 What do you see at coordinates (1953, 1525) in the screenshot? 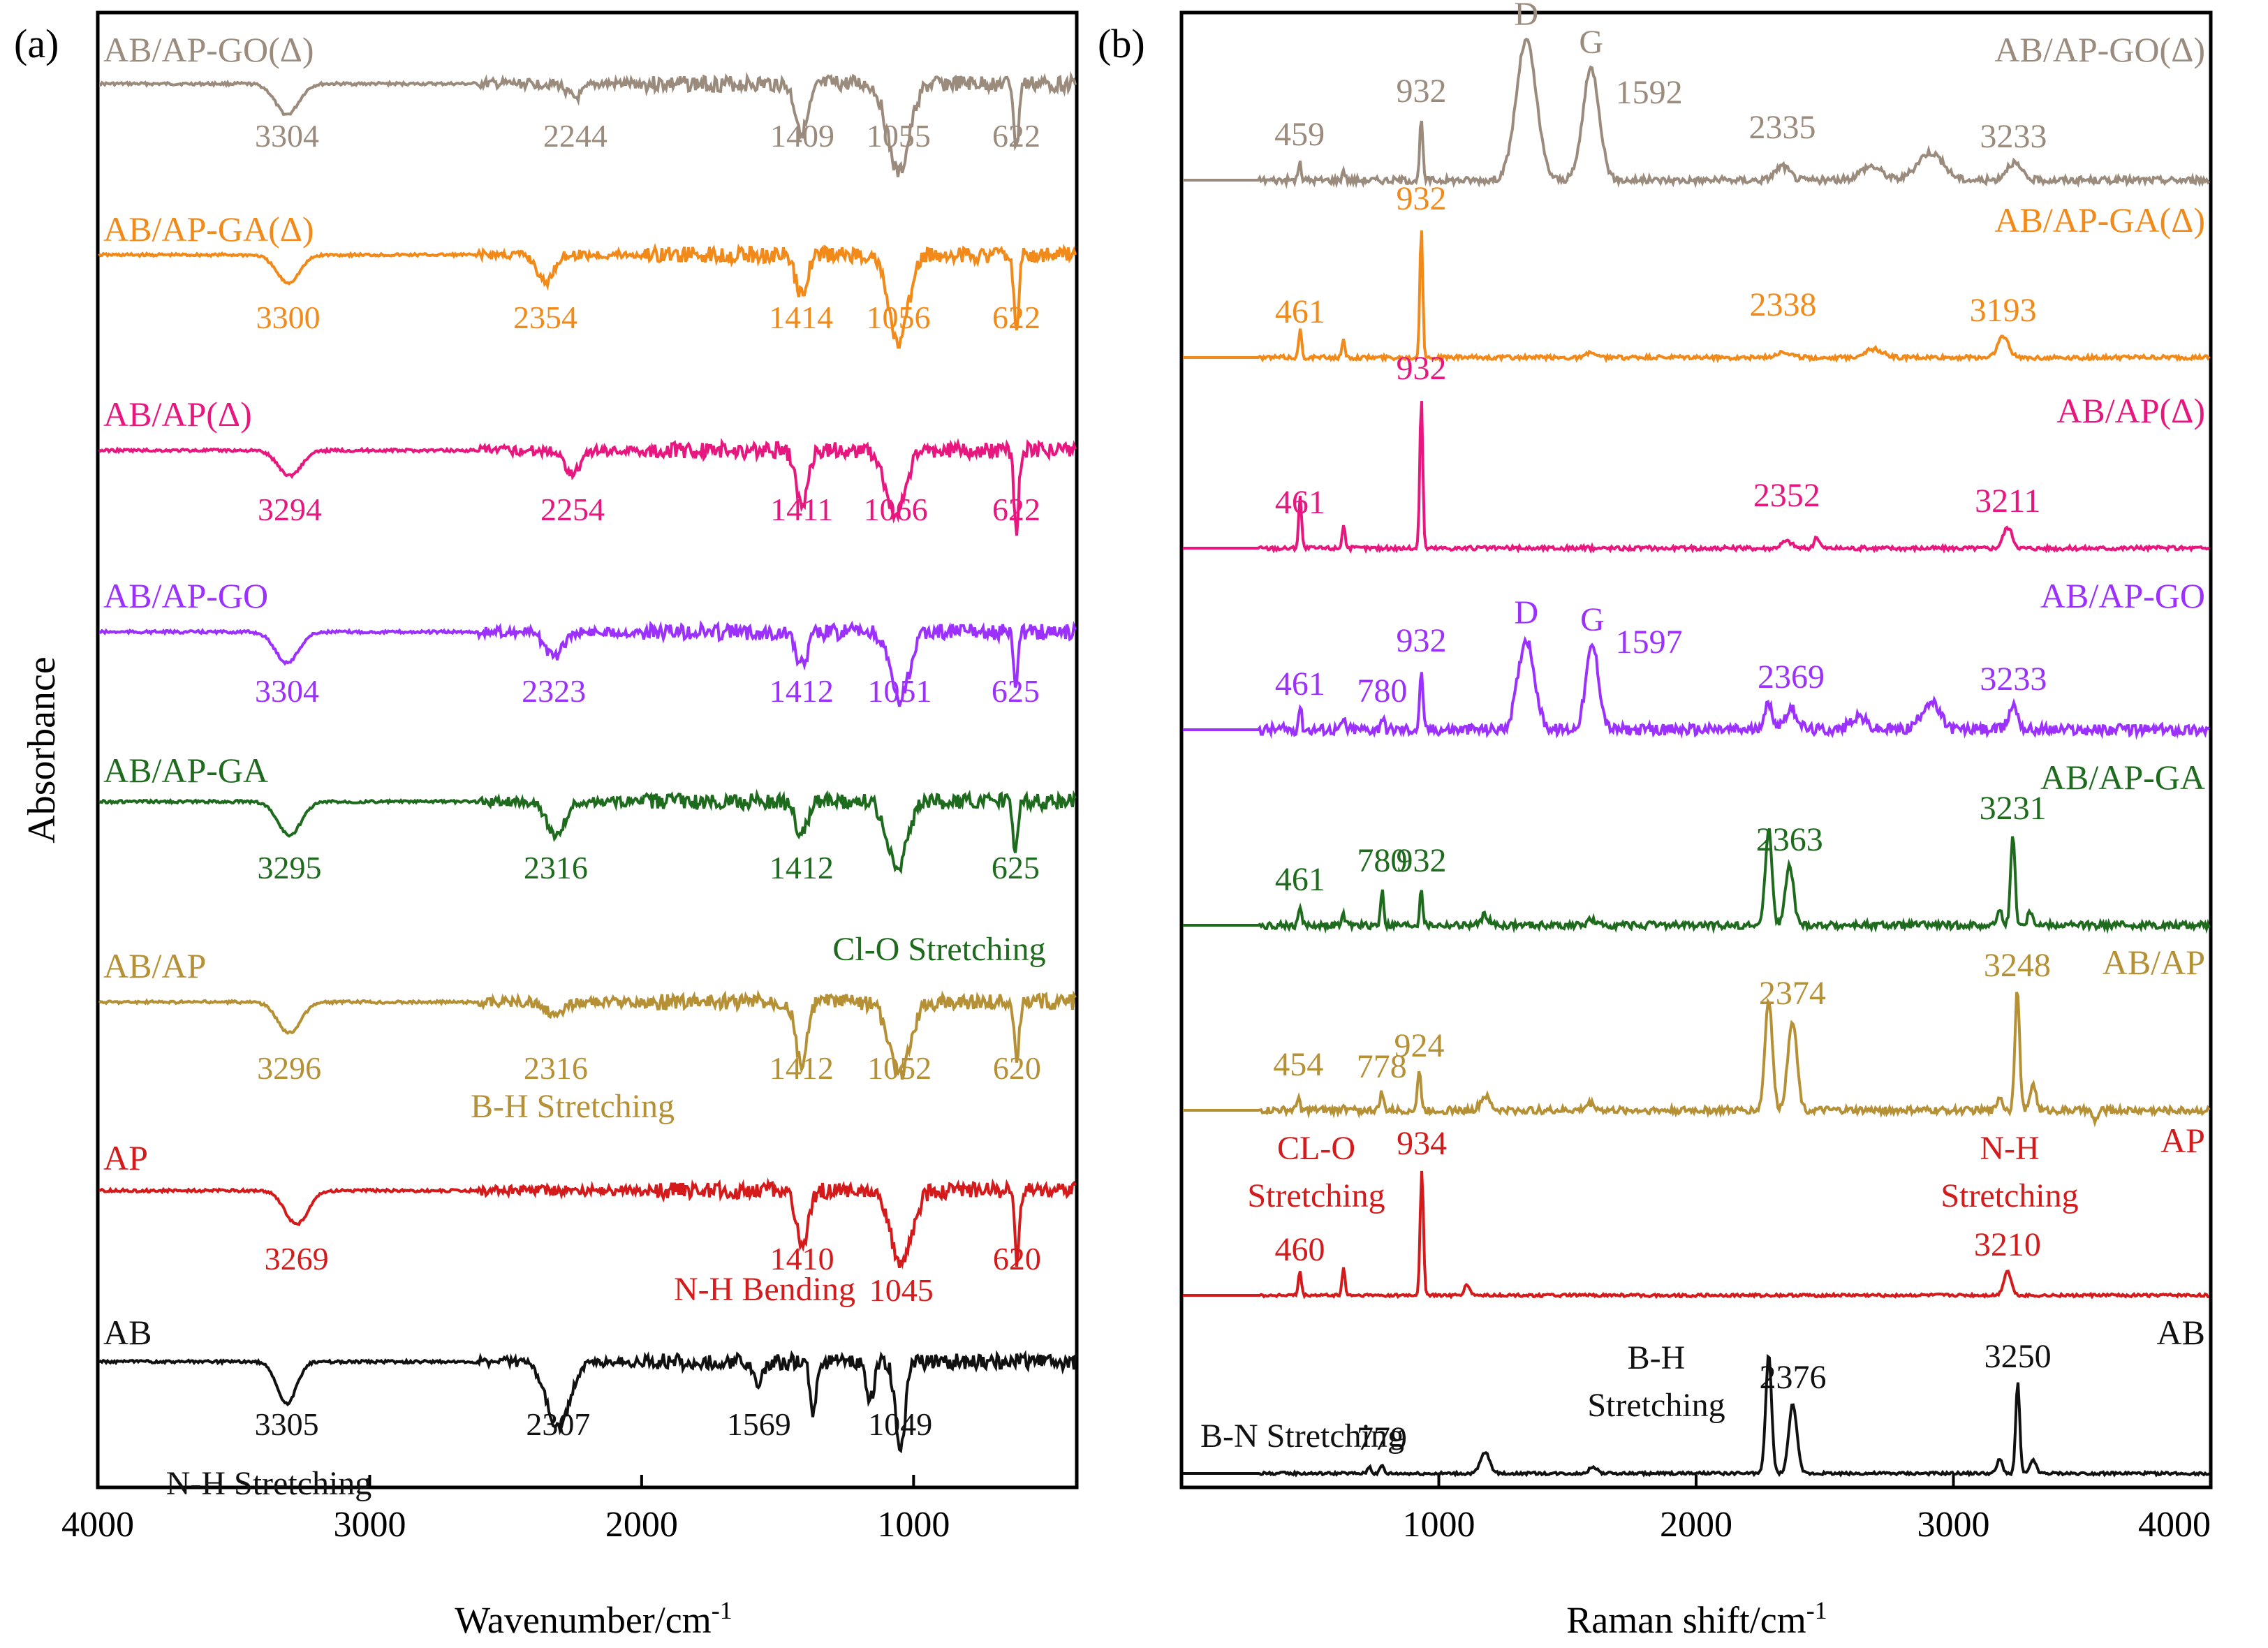
I see `x-tick-label-b: 3000` at bounding box center [1953, 1525].